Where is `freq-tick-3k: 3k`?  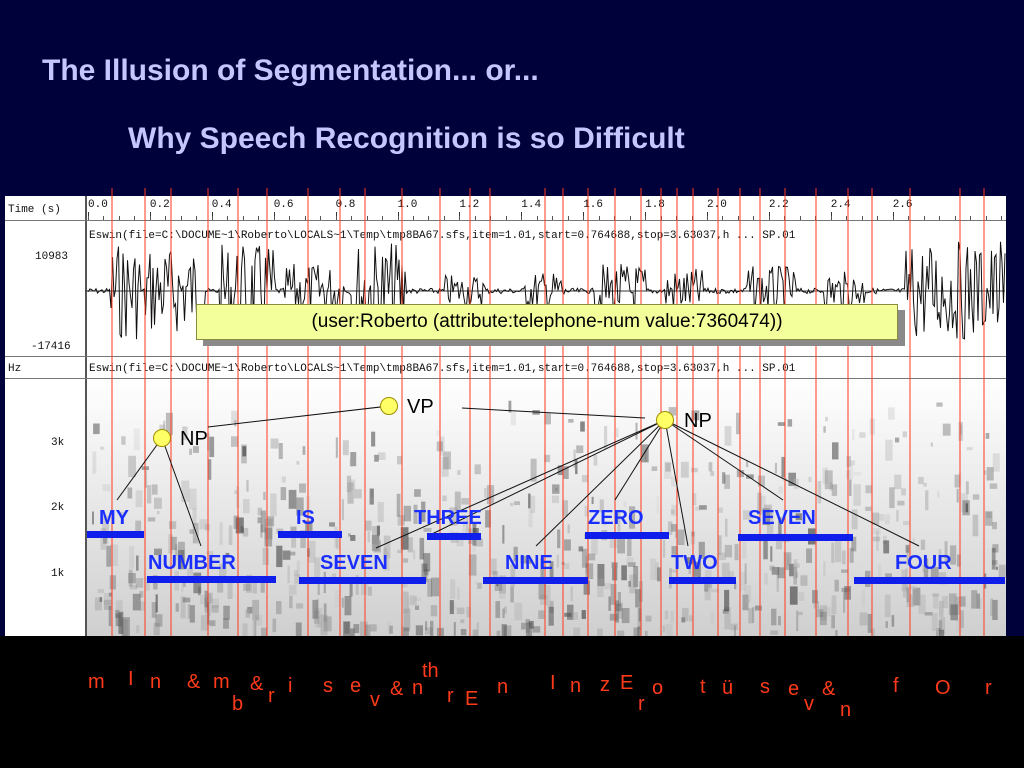 freq-tick-3k: 3k is located at coordinates (58, 443).